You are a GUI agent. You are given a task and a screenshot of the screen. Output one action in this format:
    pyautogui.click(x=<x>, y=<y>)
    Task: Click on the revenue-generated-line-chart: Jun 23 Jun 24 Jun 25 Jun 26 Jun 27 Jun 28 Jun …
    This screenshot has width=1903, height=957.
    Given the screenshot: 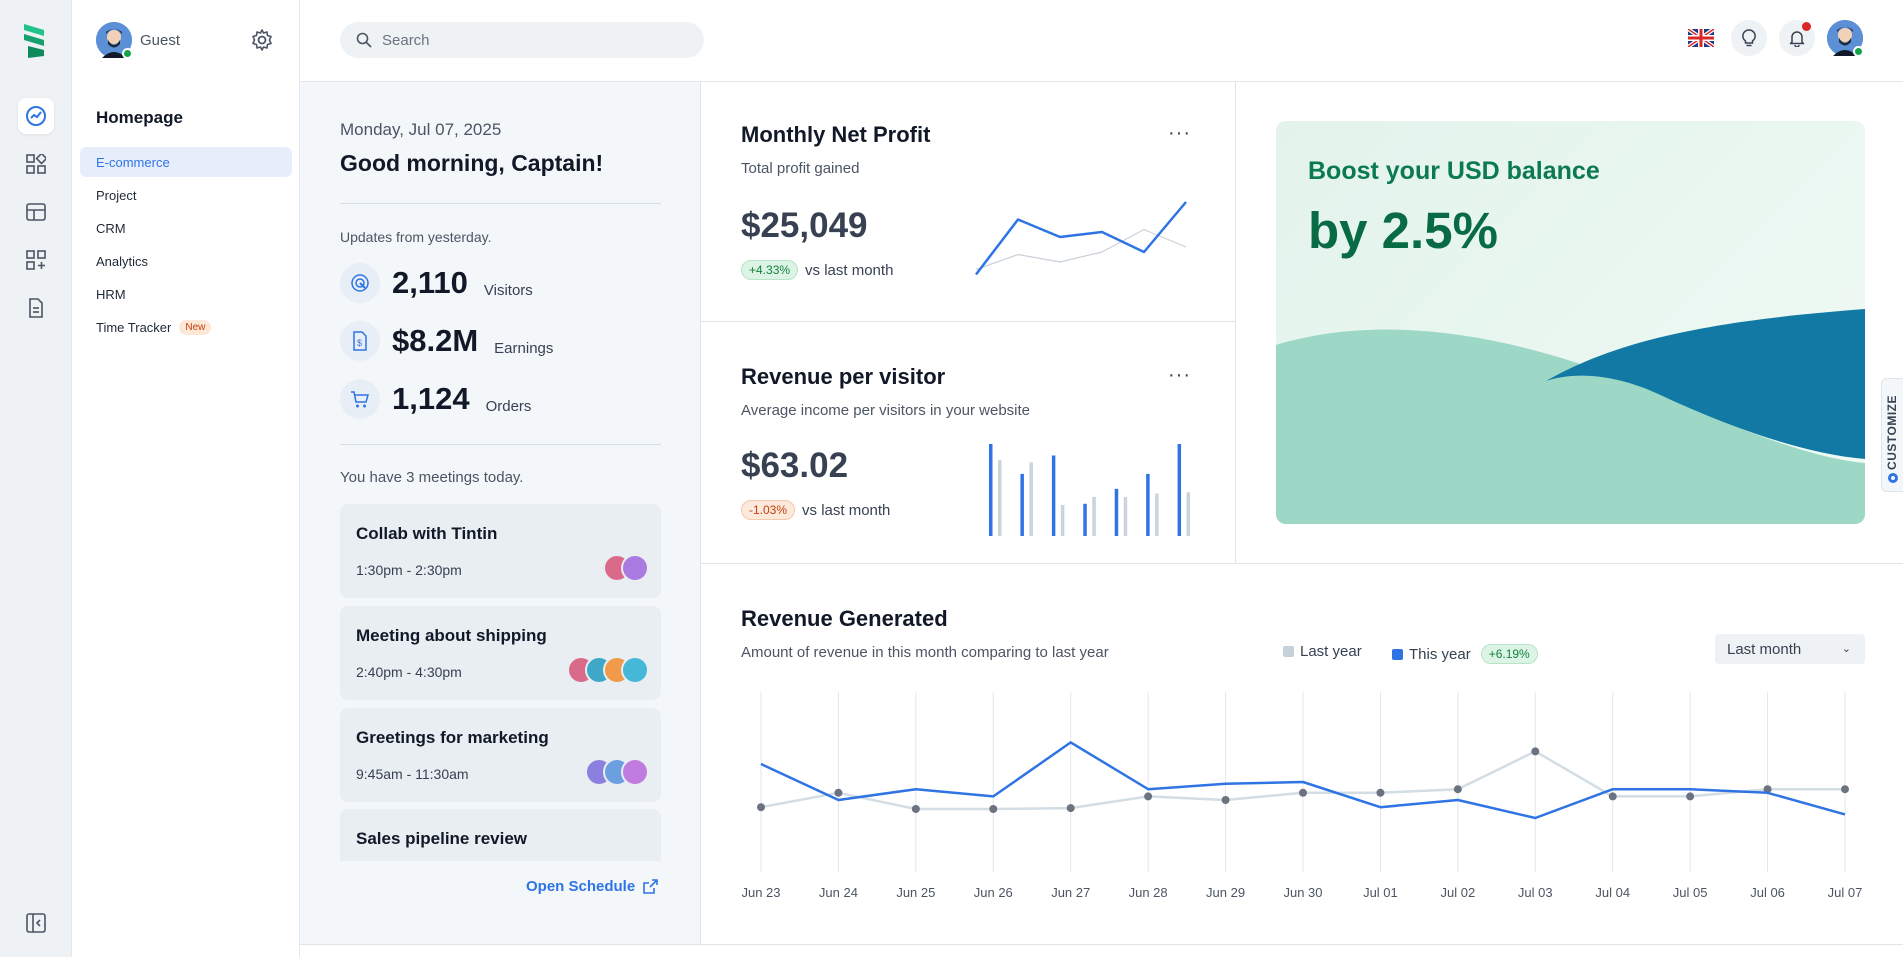 What is the action you would take?
    pyautogui.click(x=1301, y=796)
    